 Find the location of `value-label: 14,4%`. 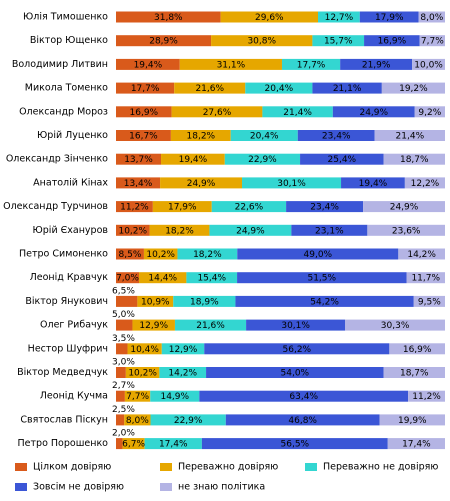

value-label: 14,4% is located at coordinates (162, 279).